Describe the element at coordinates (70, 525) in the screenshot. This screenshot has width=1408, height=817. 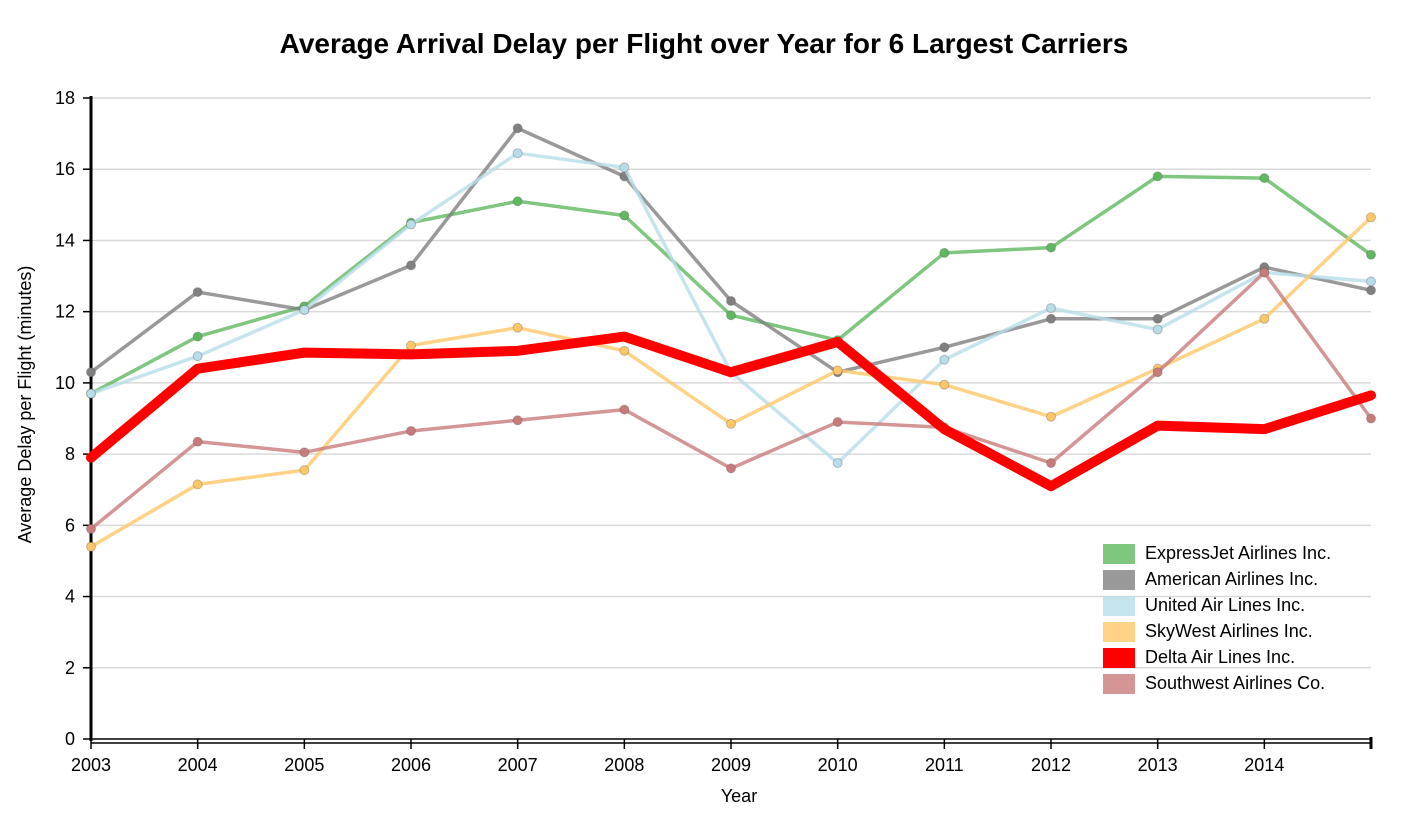
I see `y-tick-label-3: 6` at that location.